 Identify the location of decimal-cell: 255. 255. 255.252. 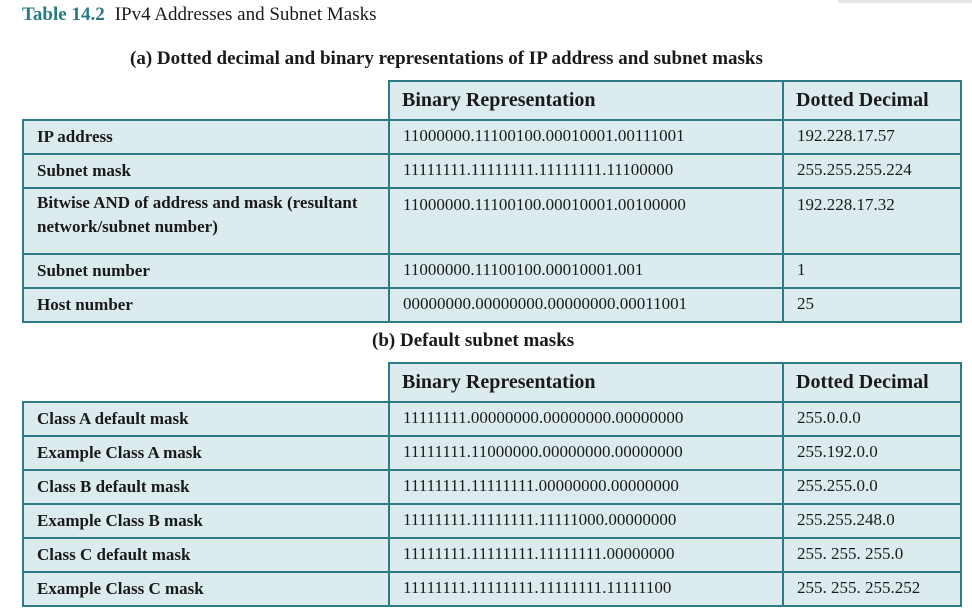
(872, 589).